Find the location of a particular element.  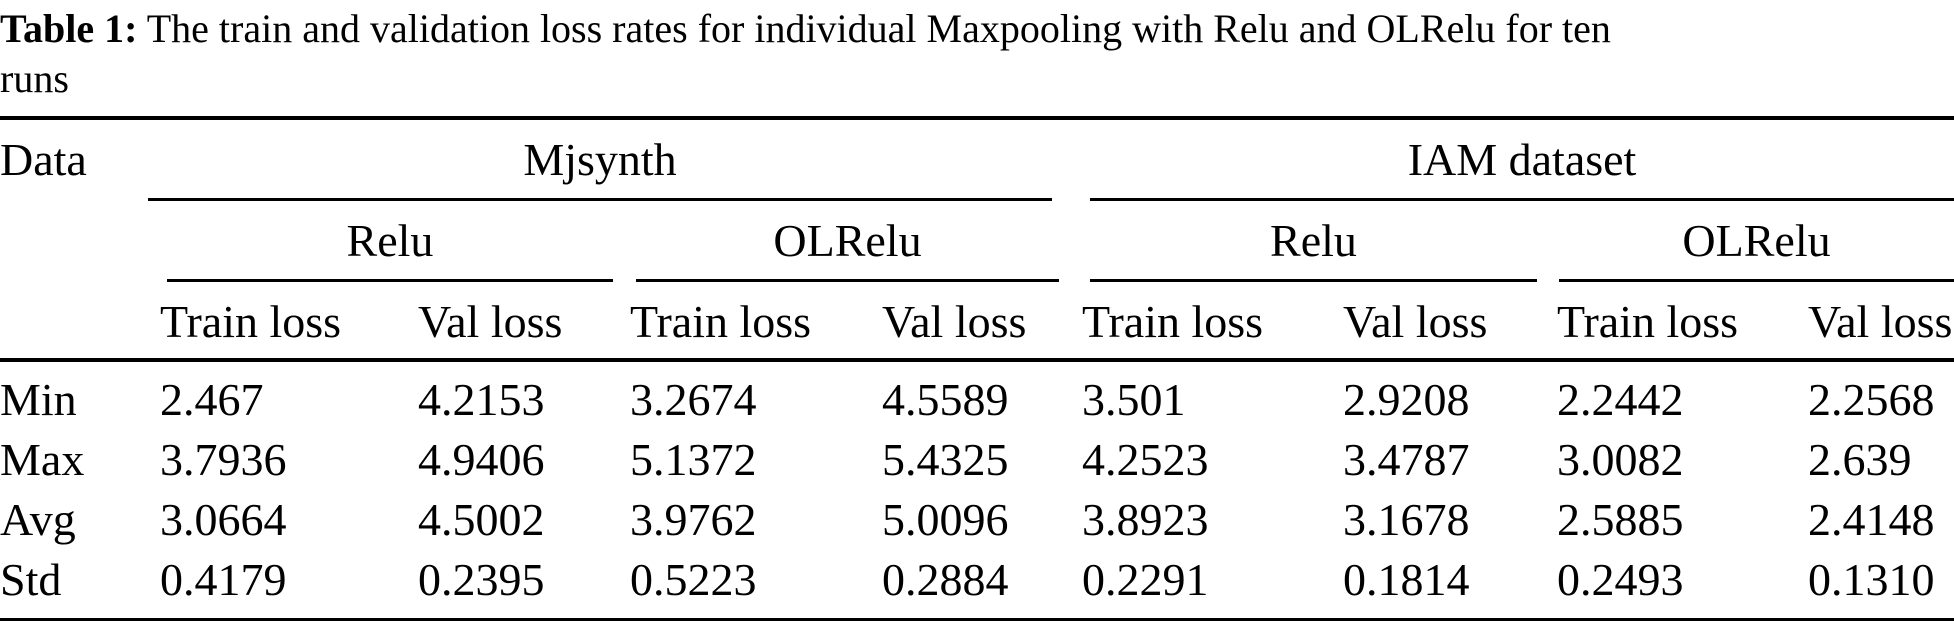

cell-value: 0.2884 is located at coordinates (945, 579).